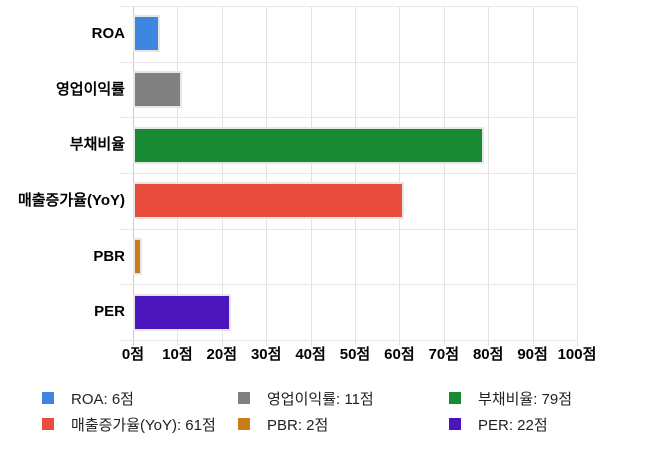  Describe the element at coordinates (399, 354) in the screenshot. I see `x-axis-tick-label: 60점` at that location.